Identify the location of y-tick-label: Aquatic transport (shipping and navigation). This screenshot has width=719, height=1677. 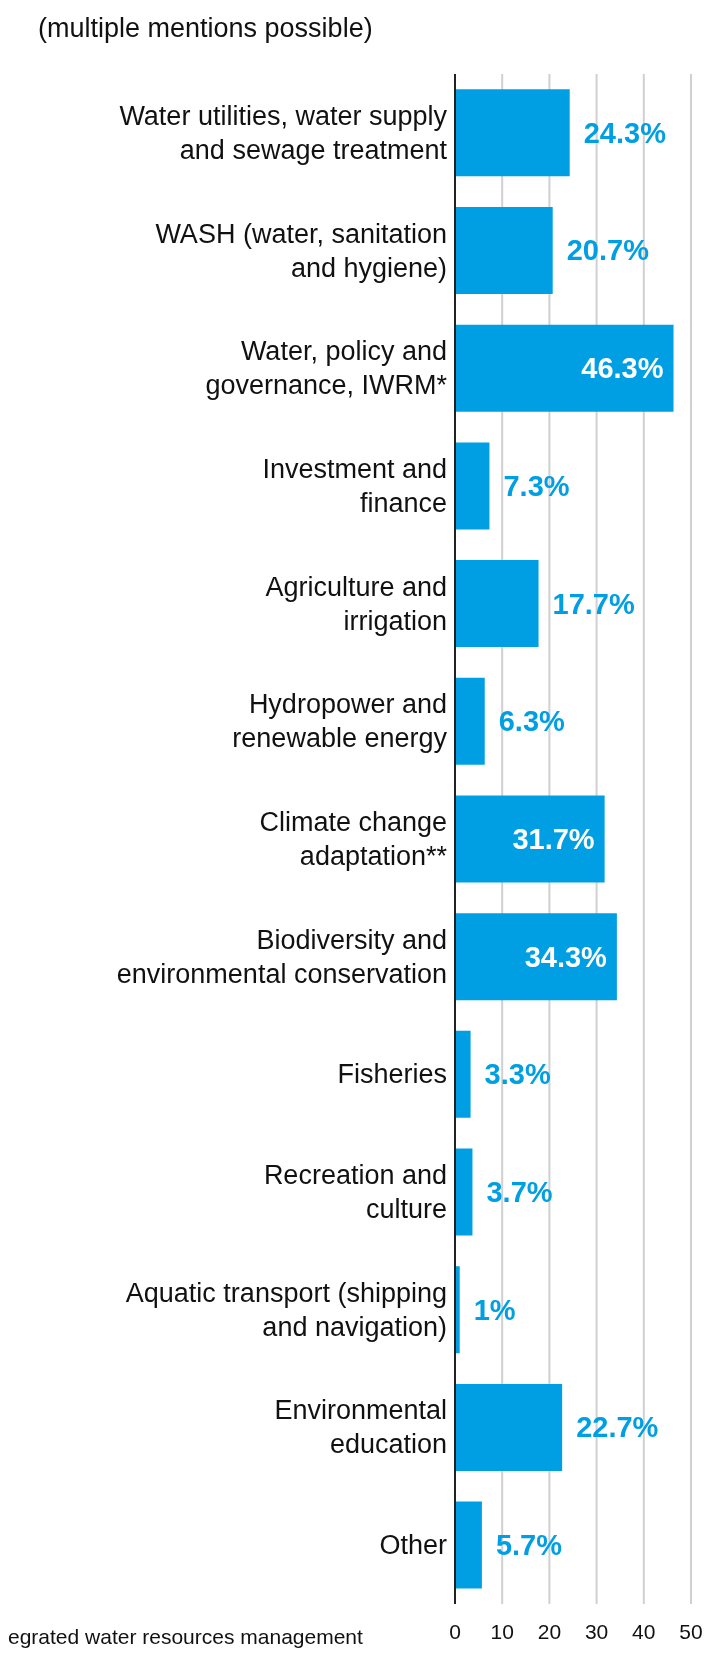
(286, 1309).